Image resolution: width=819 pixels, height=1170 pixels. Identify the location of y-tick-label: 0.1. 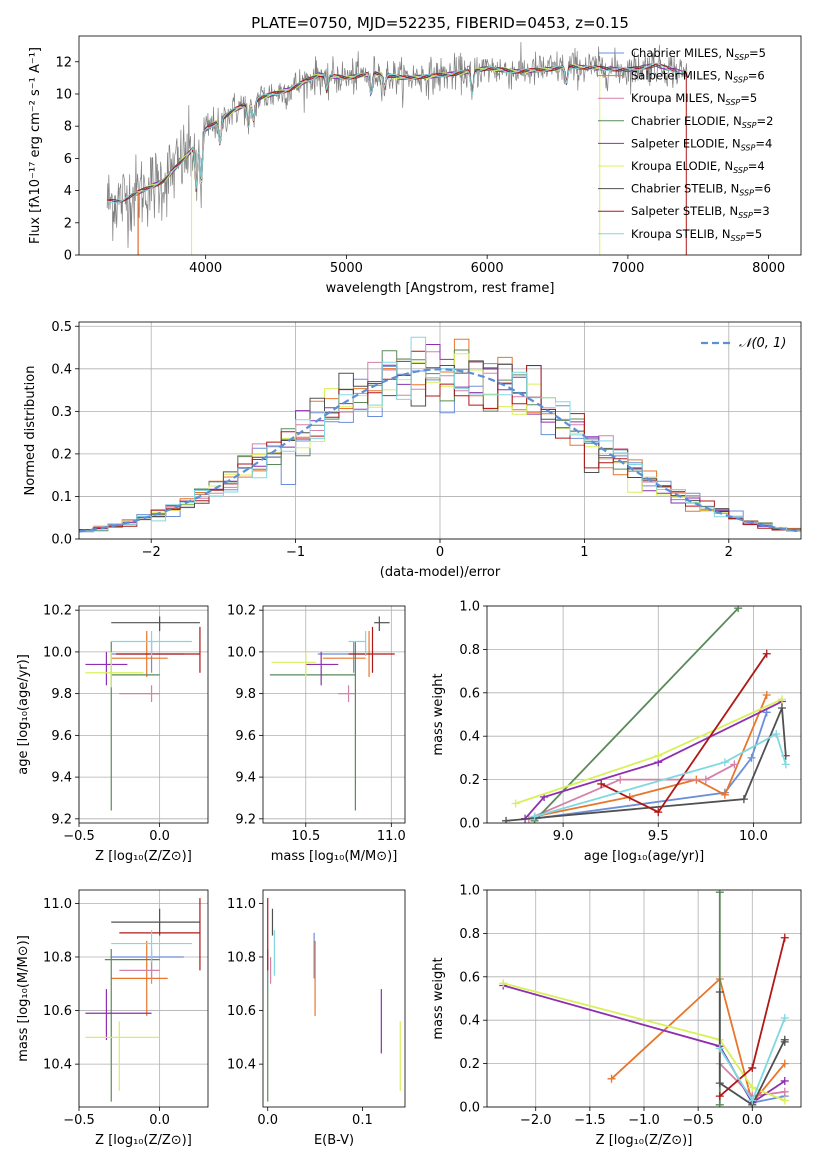
(61, 497).